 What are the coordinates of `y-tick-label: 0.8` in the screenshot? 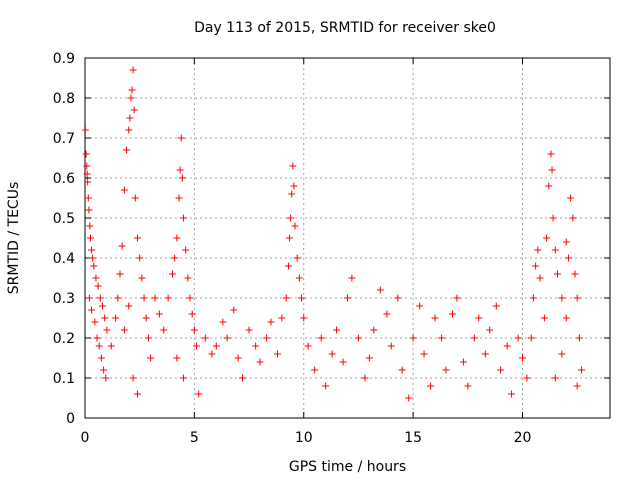 It's located at (64, 99).